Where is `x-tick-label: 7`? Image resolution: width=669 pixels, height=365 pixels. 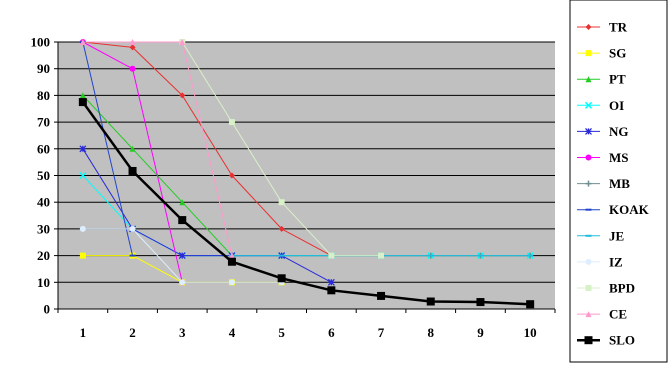
x-tick-label: 7 is located at coordinates (381, 332).